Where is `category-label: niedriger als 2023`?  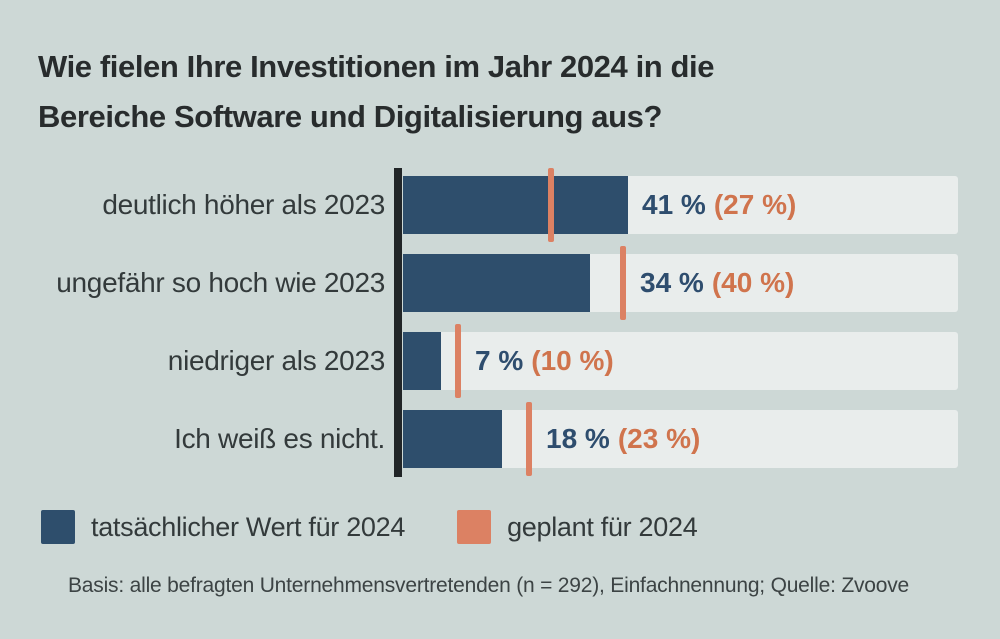
category-label: niedriger als 2023 is located at coordinates (276, 360).